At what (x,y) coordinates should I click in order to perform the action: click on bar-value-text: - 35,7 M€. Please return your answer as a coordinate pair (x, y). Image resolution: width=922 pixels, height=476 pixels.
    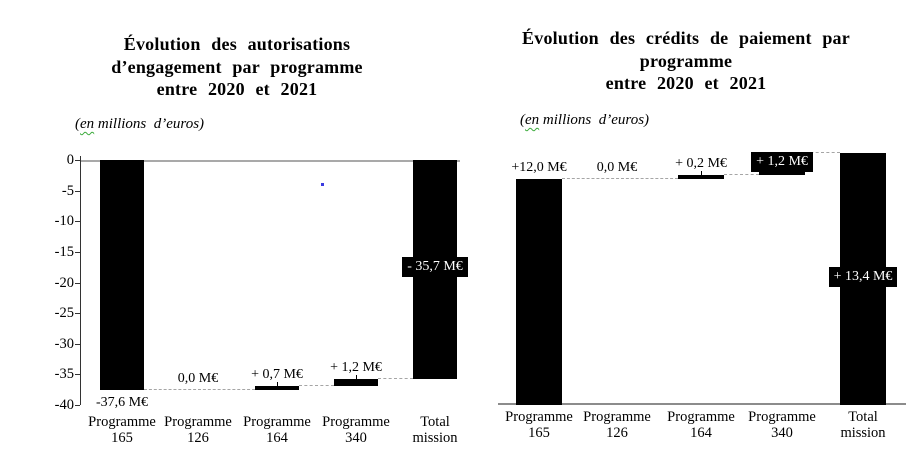
    Looking at the image, I should click on (435, 267).